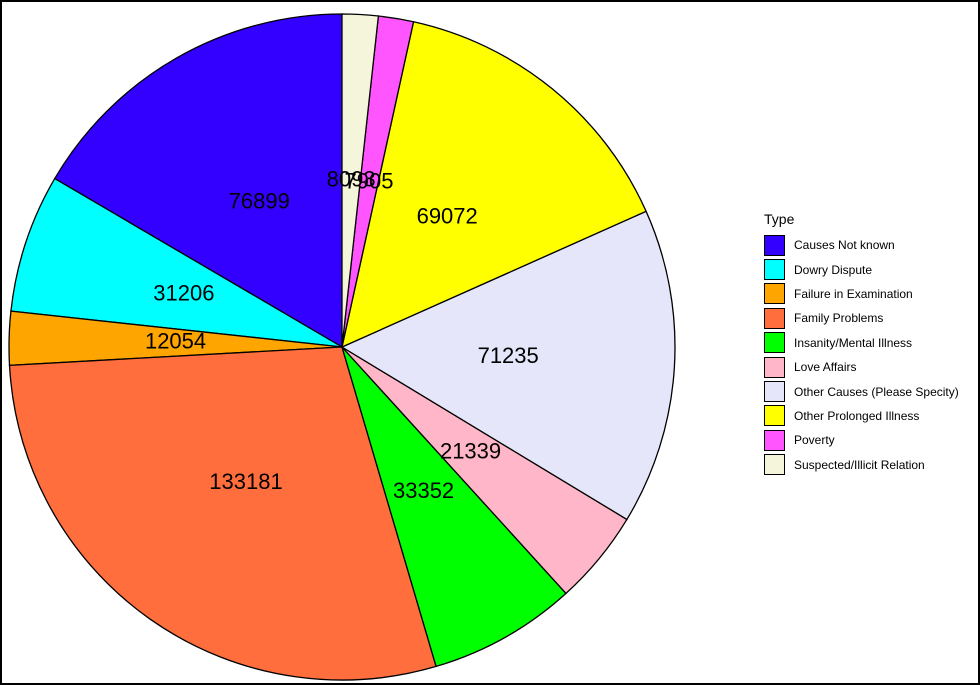 Image resolution: width=980 pixels, height=685 pixels. I want to click on legend-label: Failure in Examination, so click(853, 293).